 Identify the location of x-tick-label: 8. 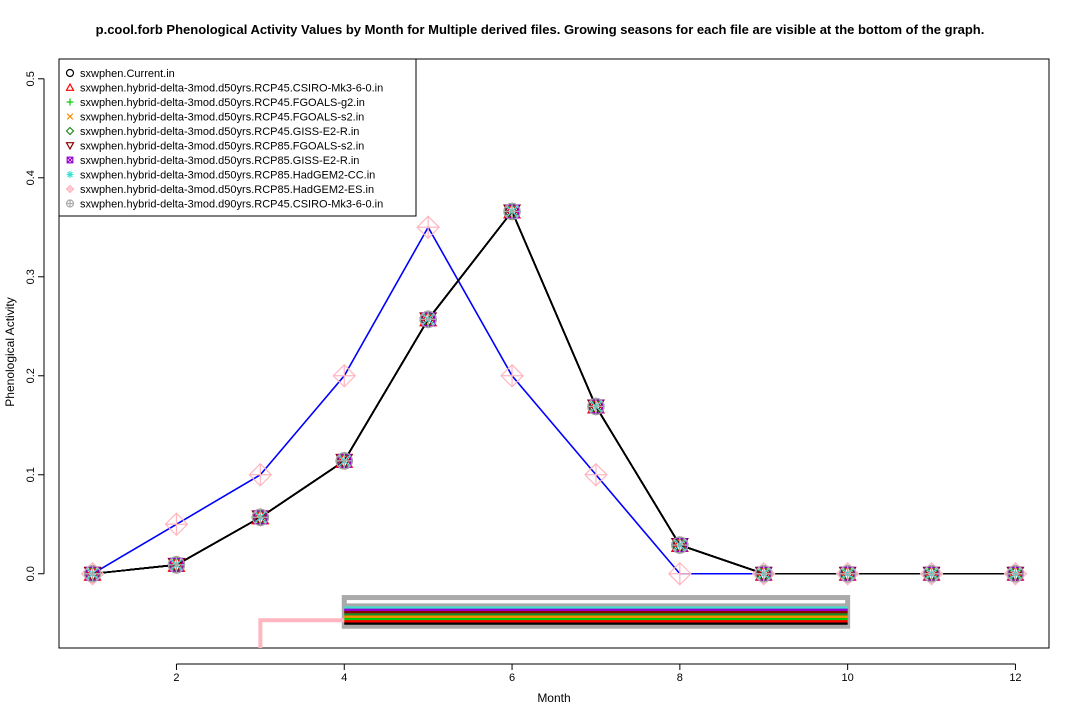
(680, 678).